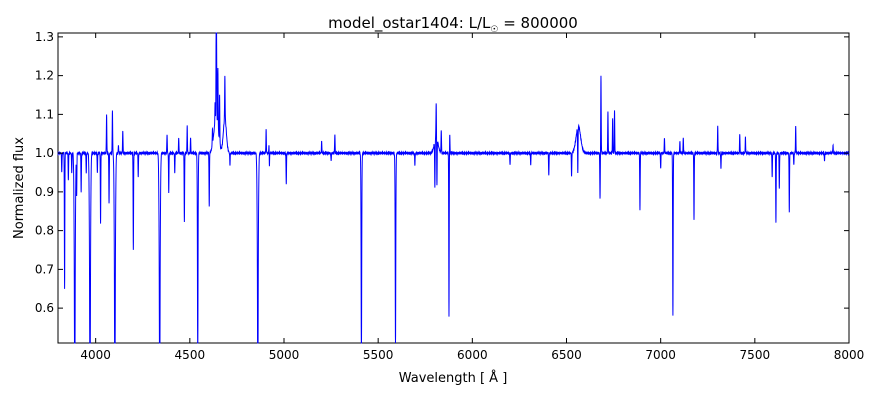  Describe the element at coordinates (537, 23) in the screenshot. I see `chart-title-suffix: = 800000` at that location.